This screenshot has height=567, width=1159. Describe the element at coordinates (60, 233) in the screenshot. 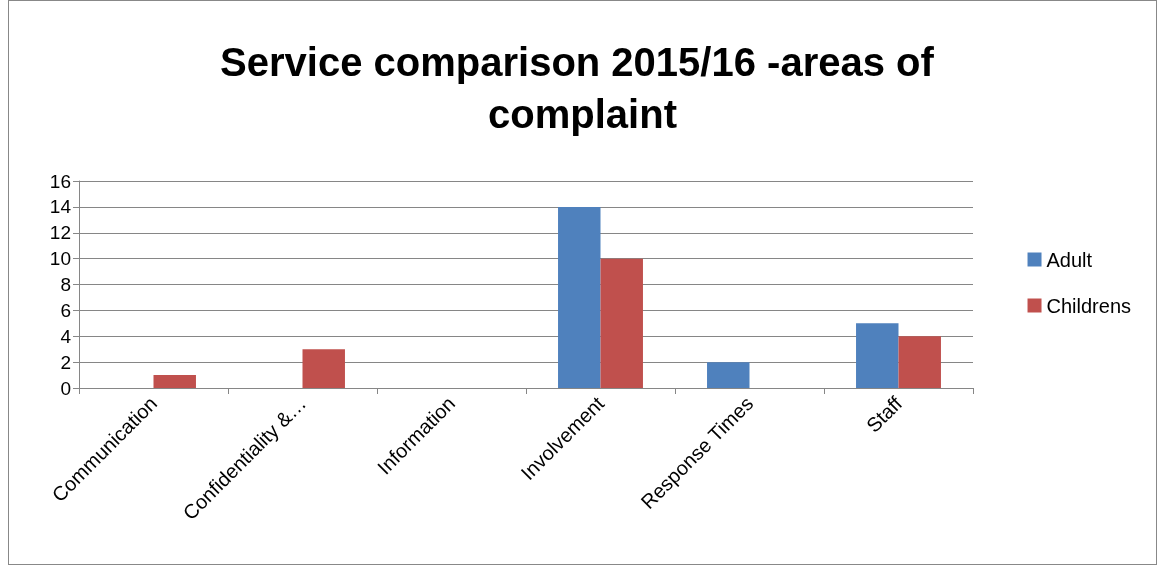

I see `y-tick-label: 12` at that location.